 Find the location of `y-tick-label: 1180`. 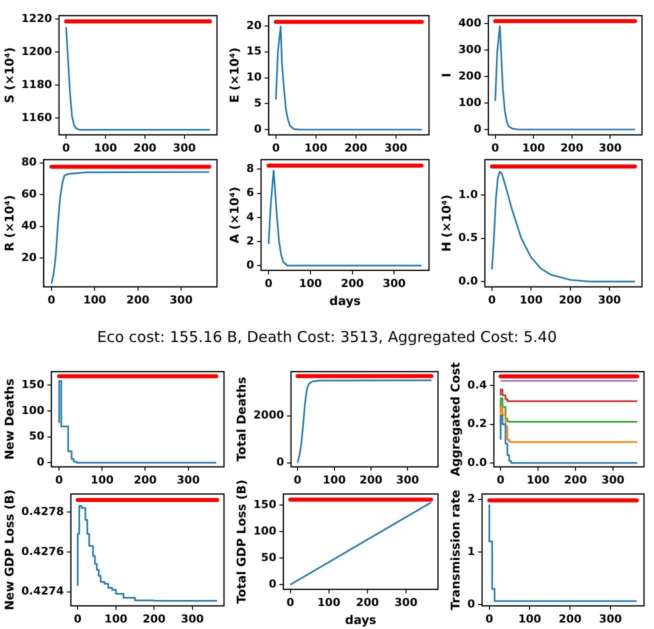

y-tick-label: 1180 is located at coordinates (36, 84).